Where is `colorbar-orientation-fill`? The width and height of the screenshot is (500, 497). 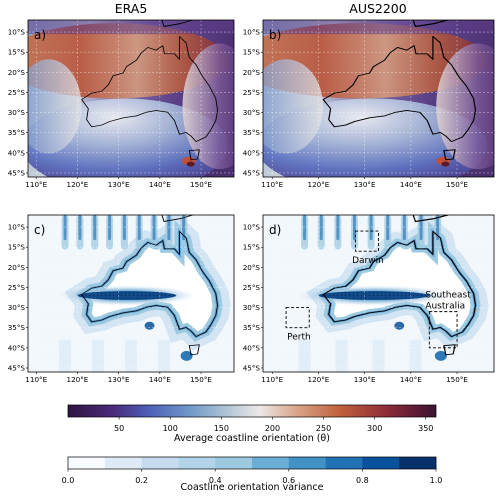
colorbar-orientation-fill is located at coordinates (252, 411).